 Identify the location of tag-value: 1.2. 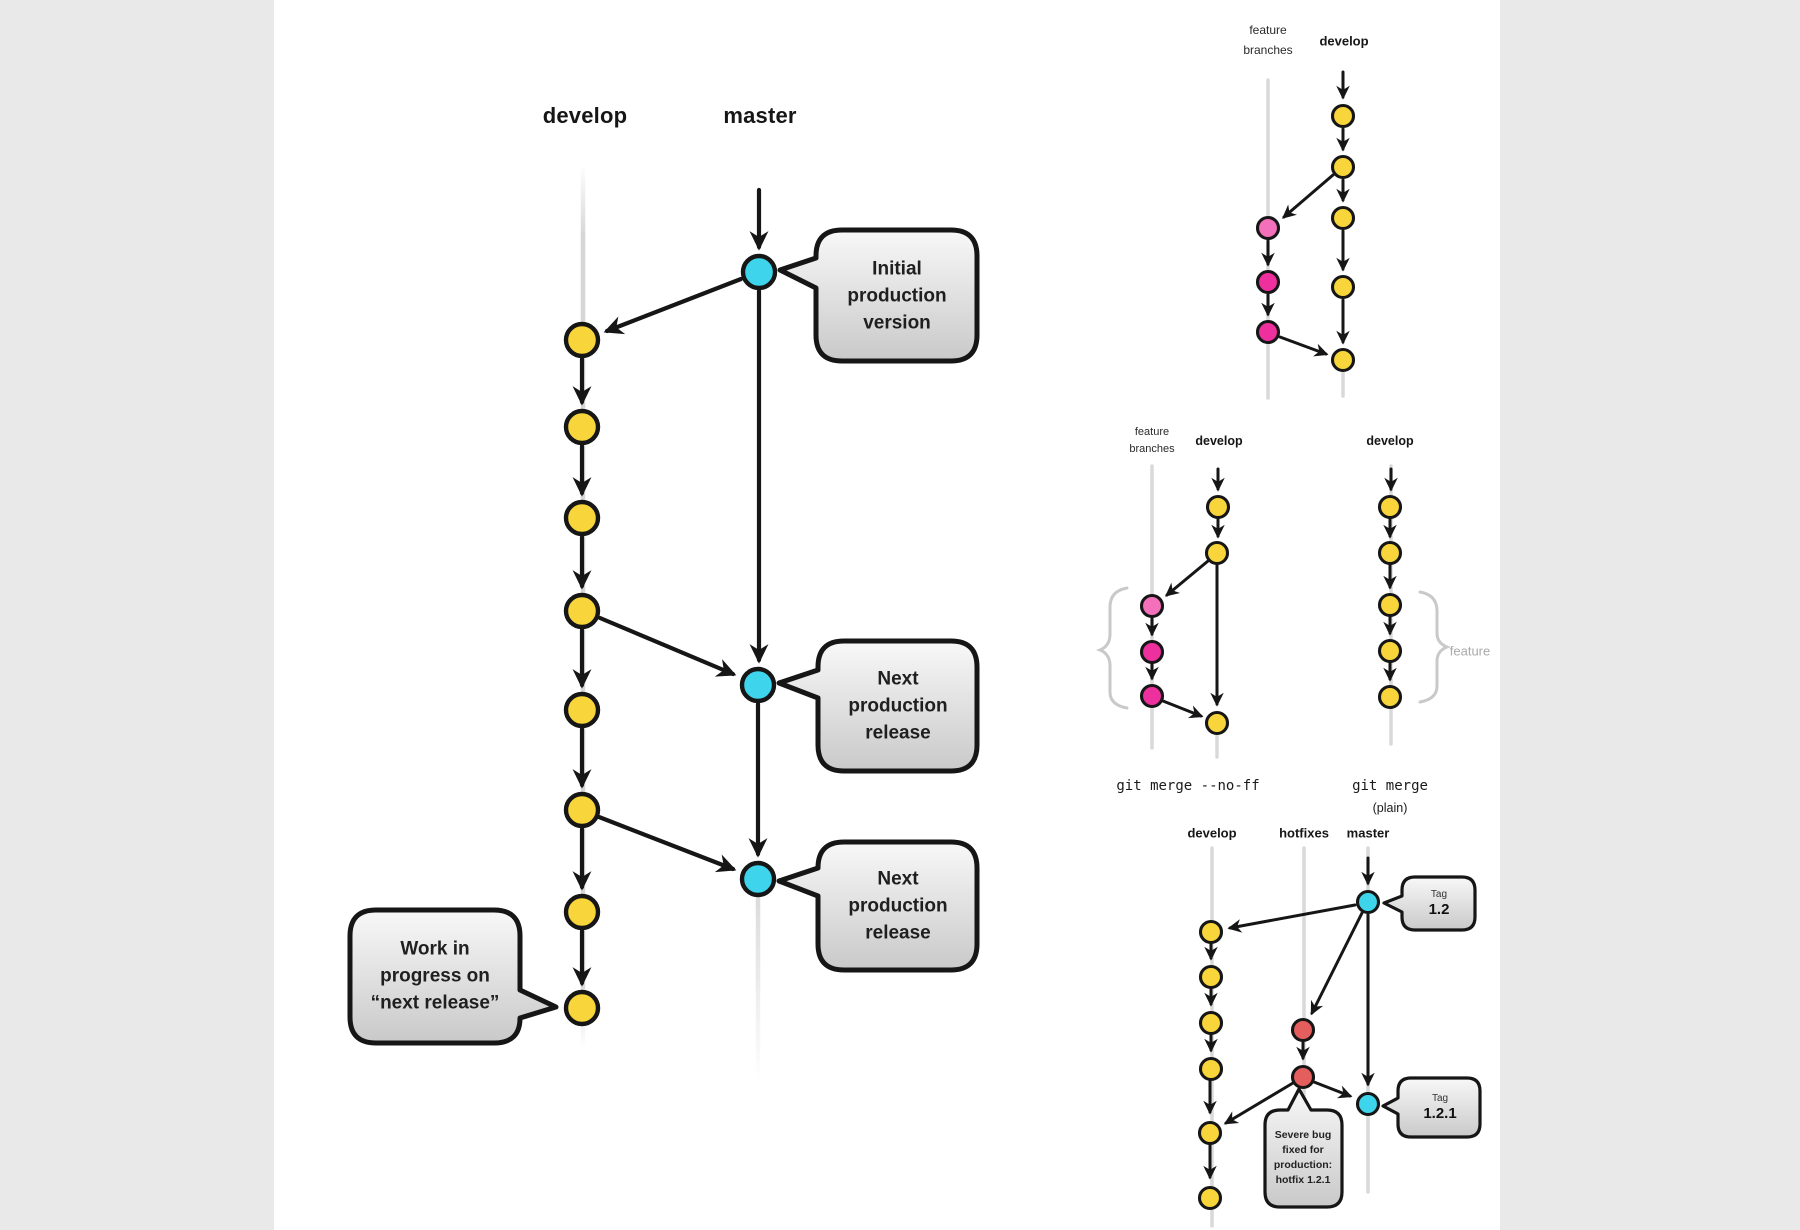
(1439, 909).